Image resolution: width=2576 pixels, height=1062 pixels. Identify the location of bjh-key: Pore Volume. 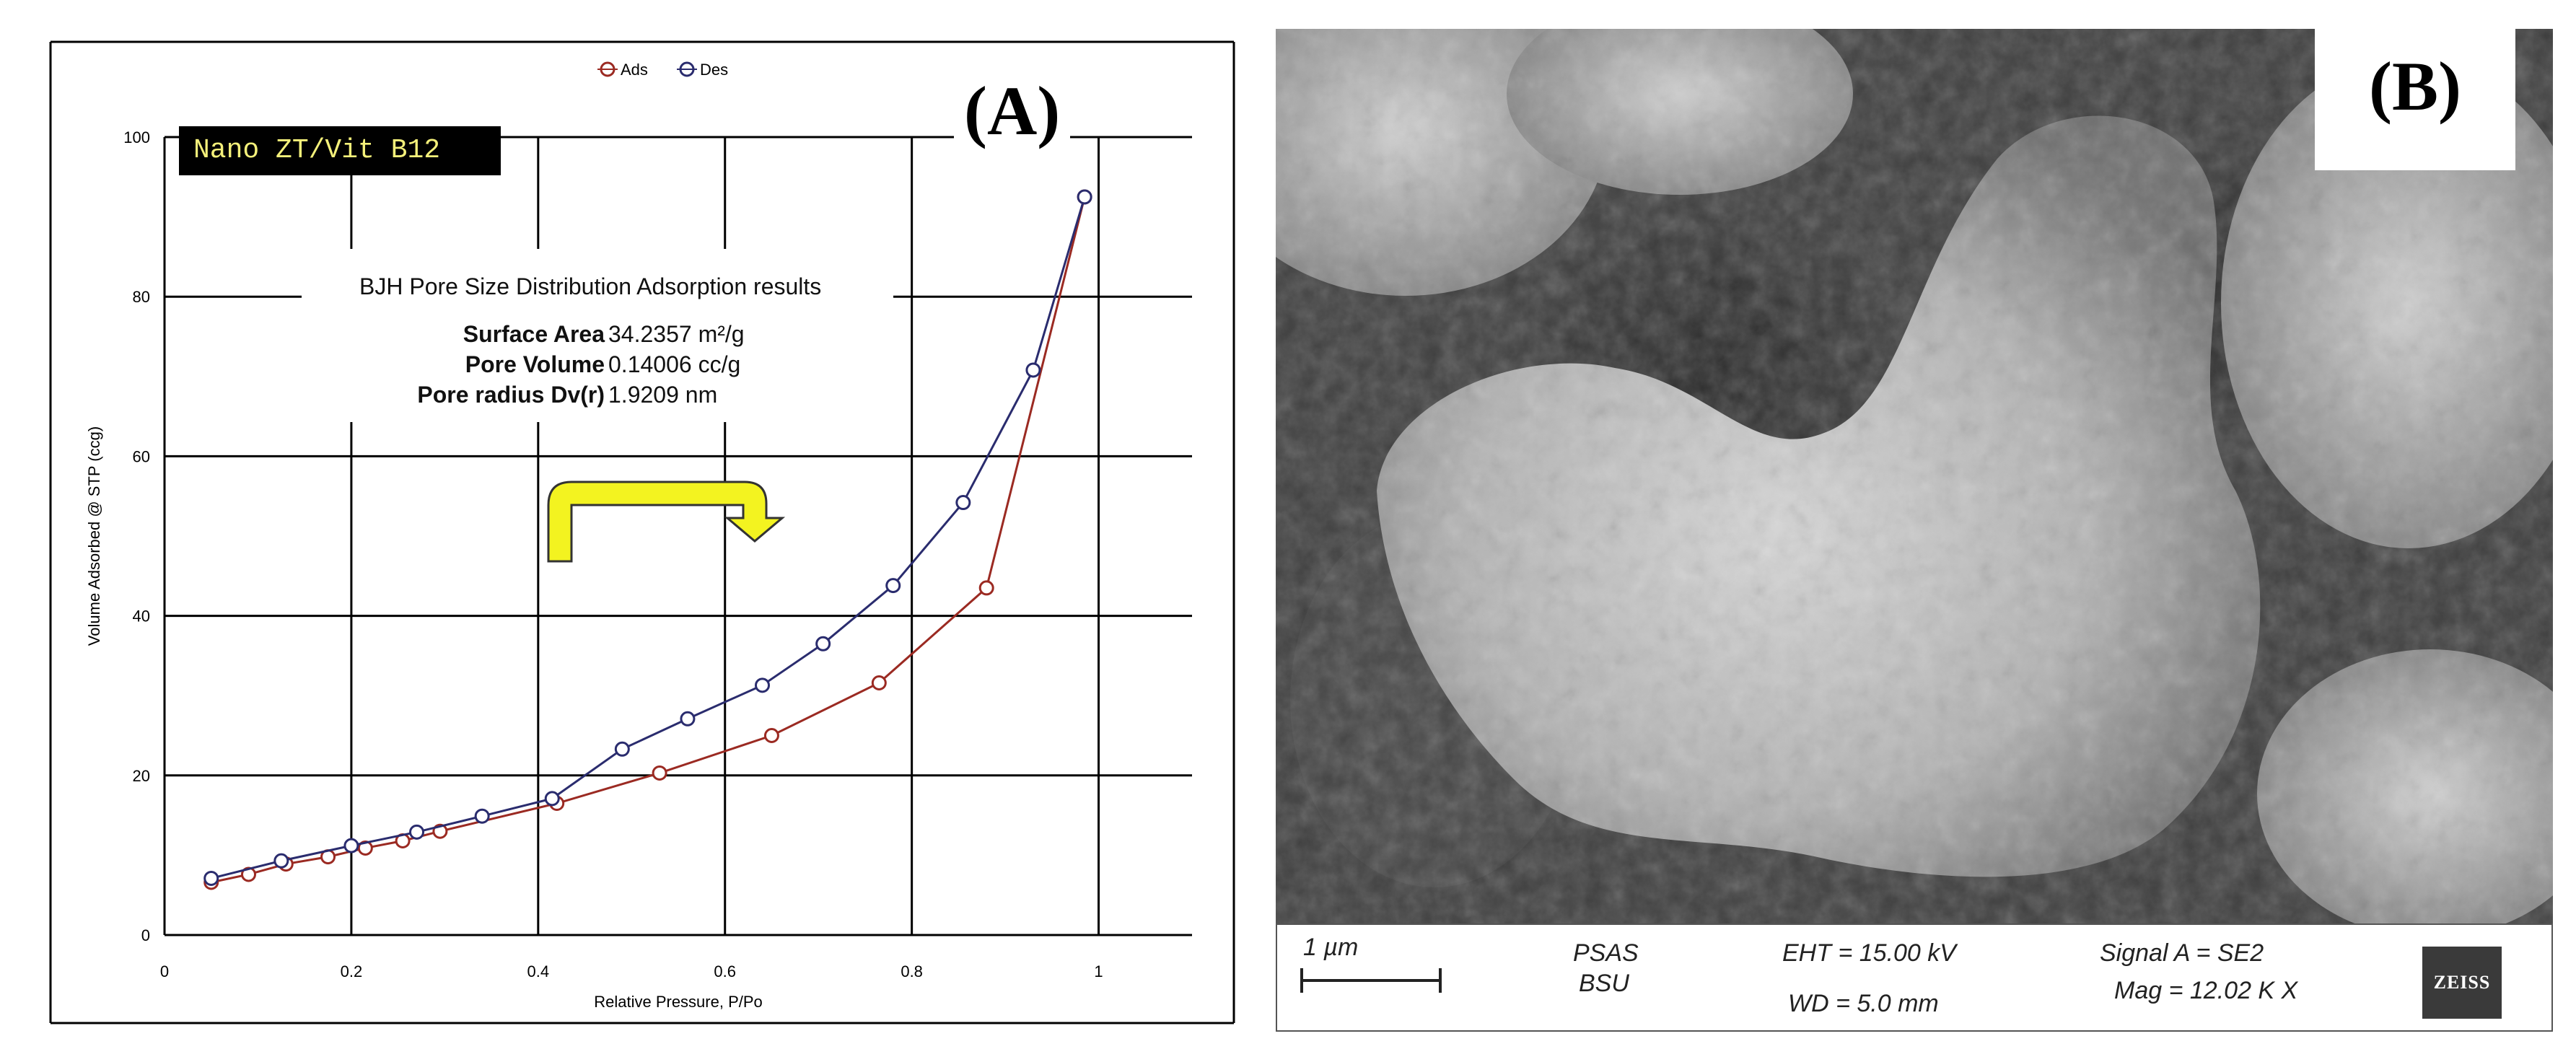
(535, 364).